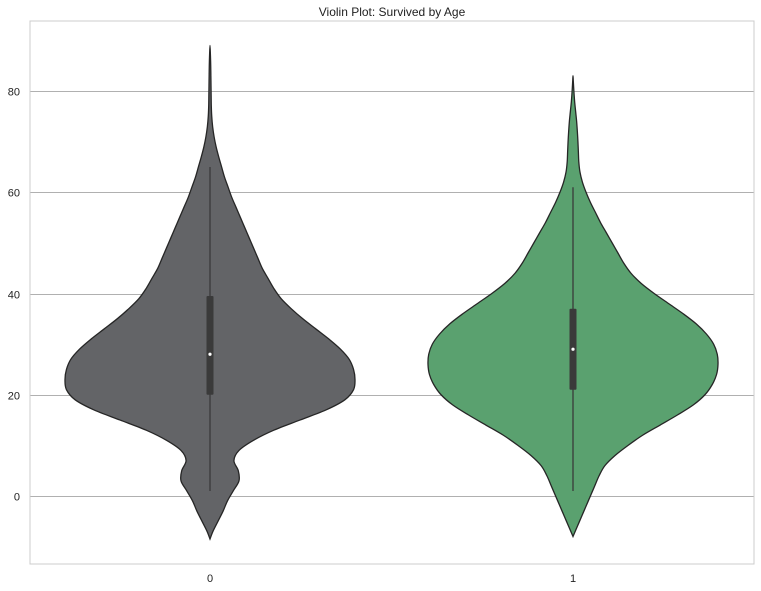 The image size is (761, 591). What do you see at coordinates (14, 397) in the screenshot?
I see `y-tick-label-20: 20` at bounding box center [14, 397].